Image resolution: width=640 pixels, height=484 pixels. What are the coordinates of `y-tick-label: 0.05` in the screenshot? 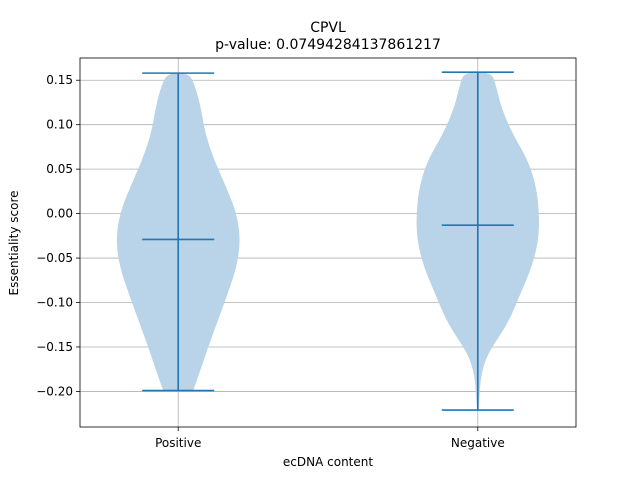 It's located at (59, 169).